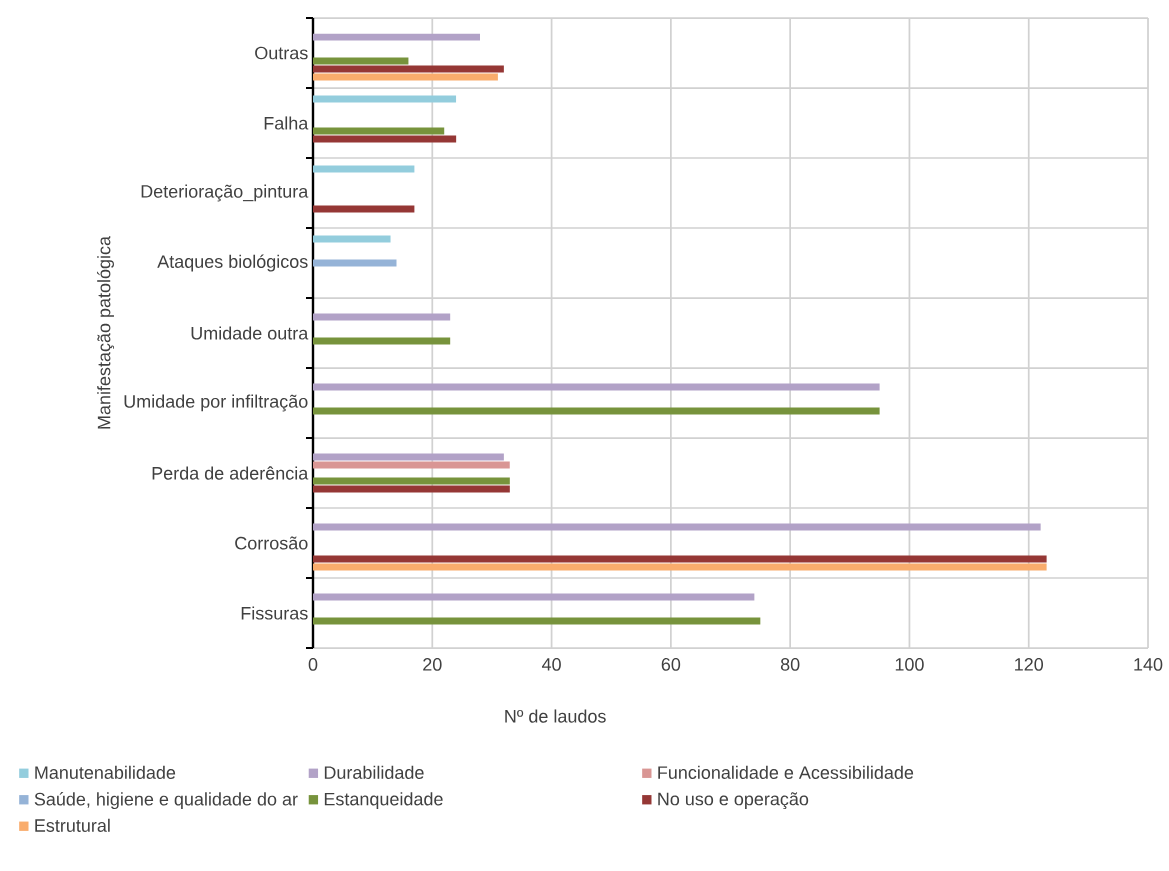  What do you see at coordinates (671, 664) in the screenshot?
I see `x-tick-label: 60` at bounding box center [671, 664].